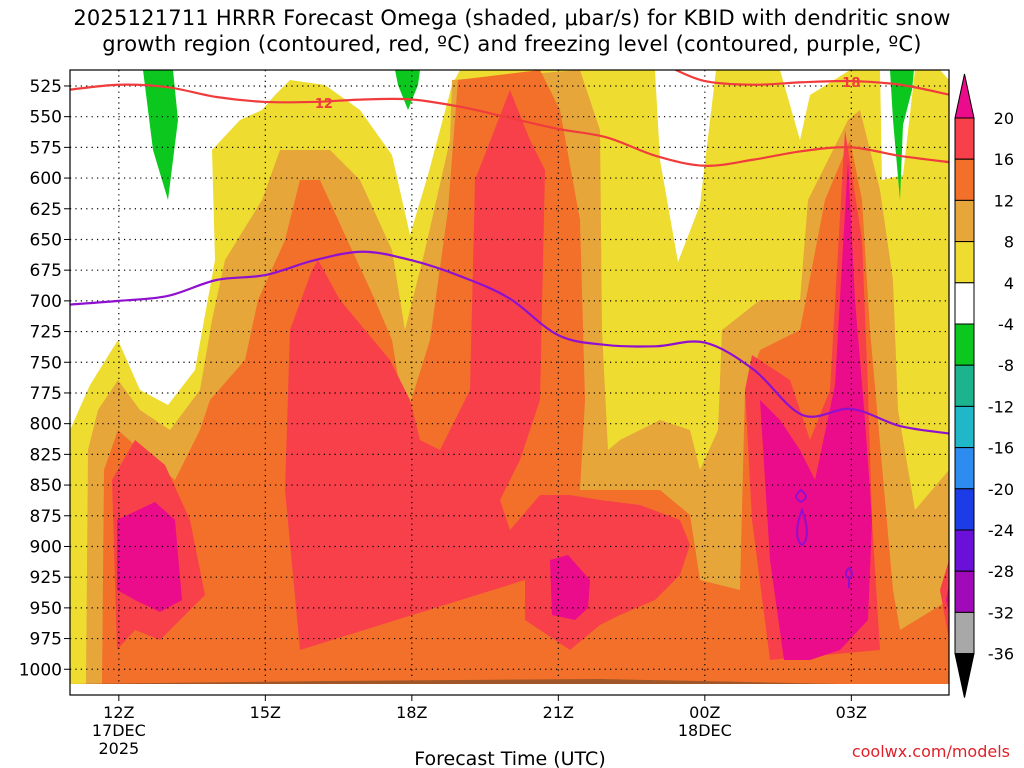 This screenshot has height=768, width=1024. What do you see at coordinates (46, 240) in the screenshot?
I see `y-tick-label: 650` at bounding box center [46, 240].